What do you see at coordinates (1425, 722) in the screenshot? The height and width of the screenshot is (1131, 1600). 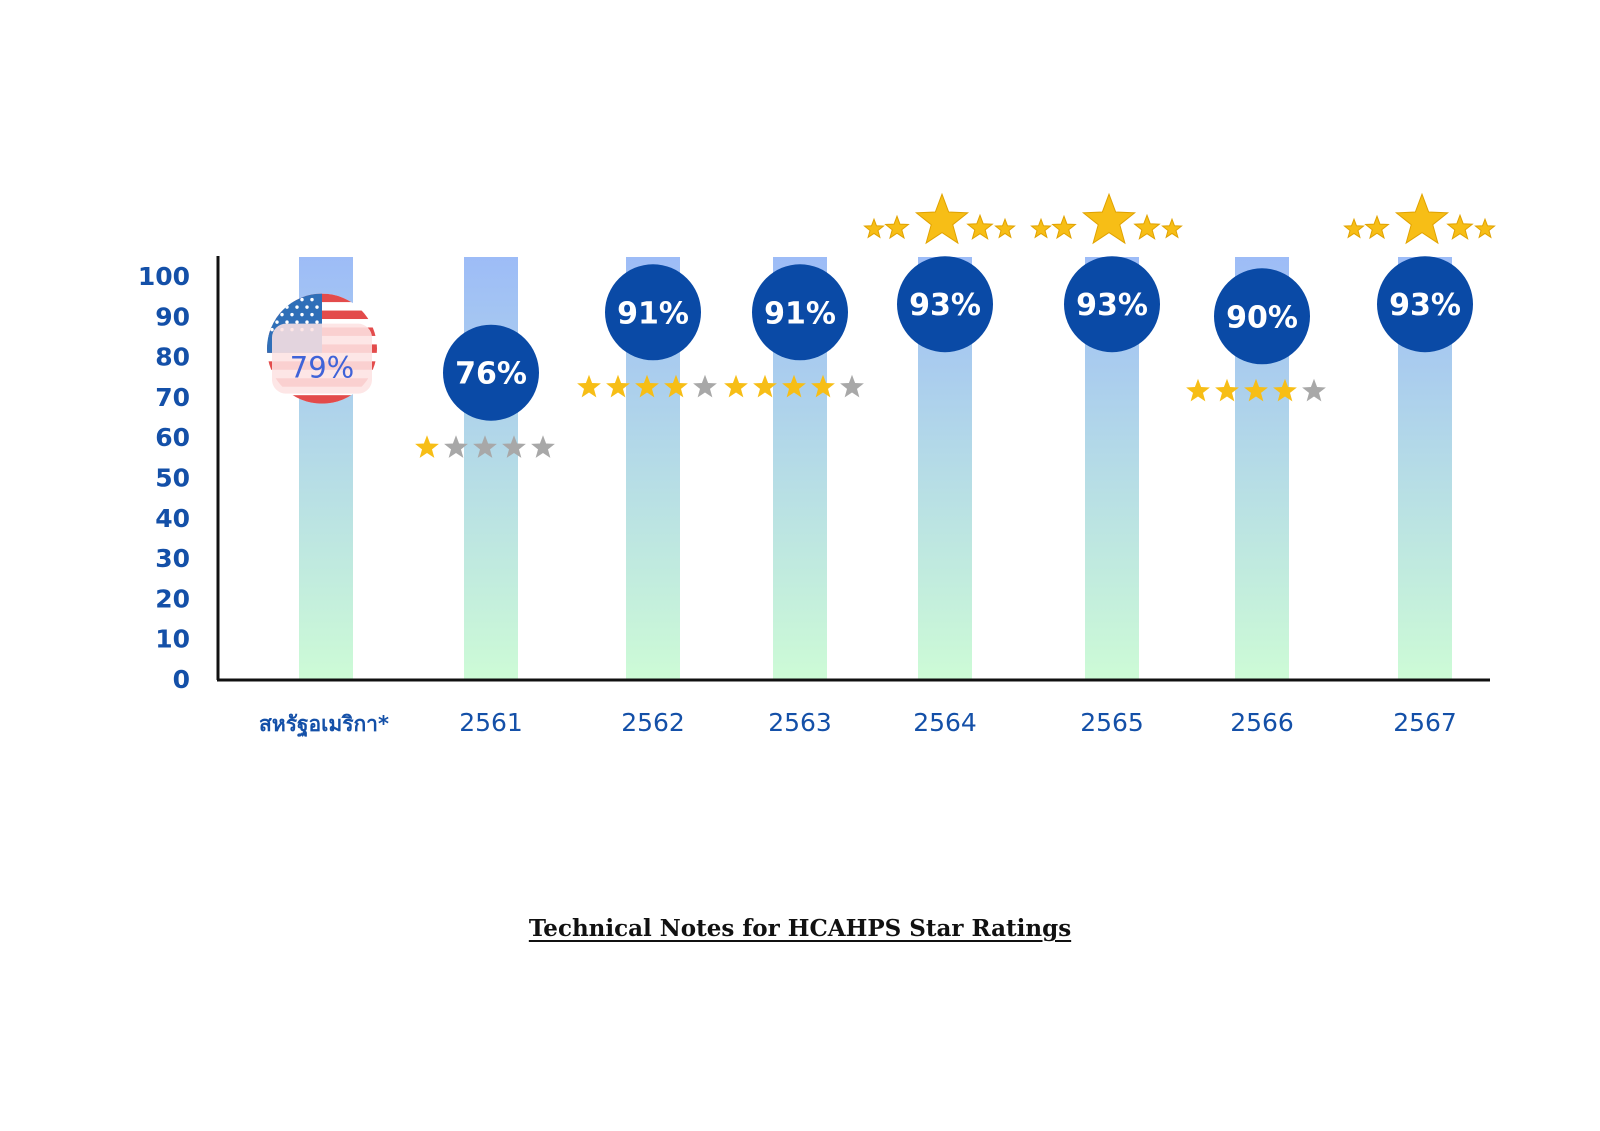 I see `x-category-label: 2567` at bounding box center [1425, 722].